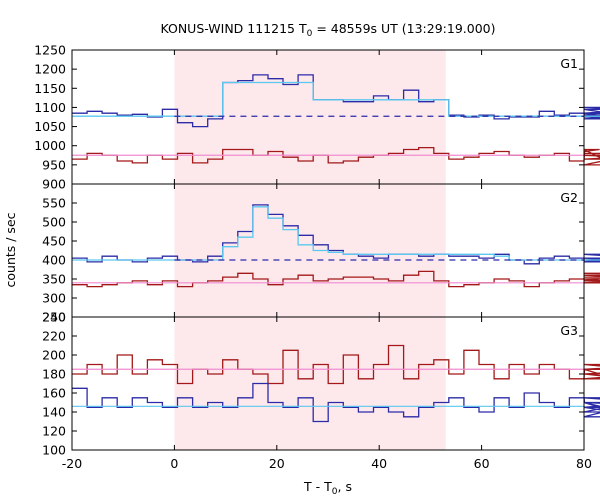  I want to click on x-tick-label: 60, so click(482, 463).